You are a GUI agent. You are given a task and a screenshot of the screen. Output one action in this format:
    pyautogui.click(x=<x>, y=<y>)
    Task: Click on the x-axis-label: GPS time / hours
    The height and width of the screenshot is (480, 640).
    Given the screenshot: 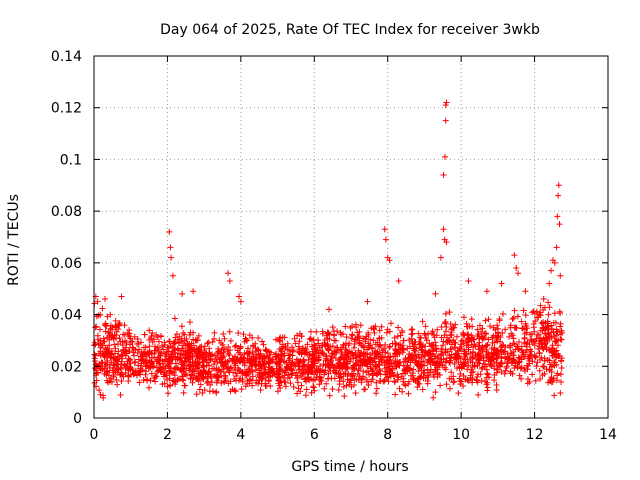 What is the action you would take?
    pyautogui.click(x=349, y=467)
    